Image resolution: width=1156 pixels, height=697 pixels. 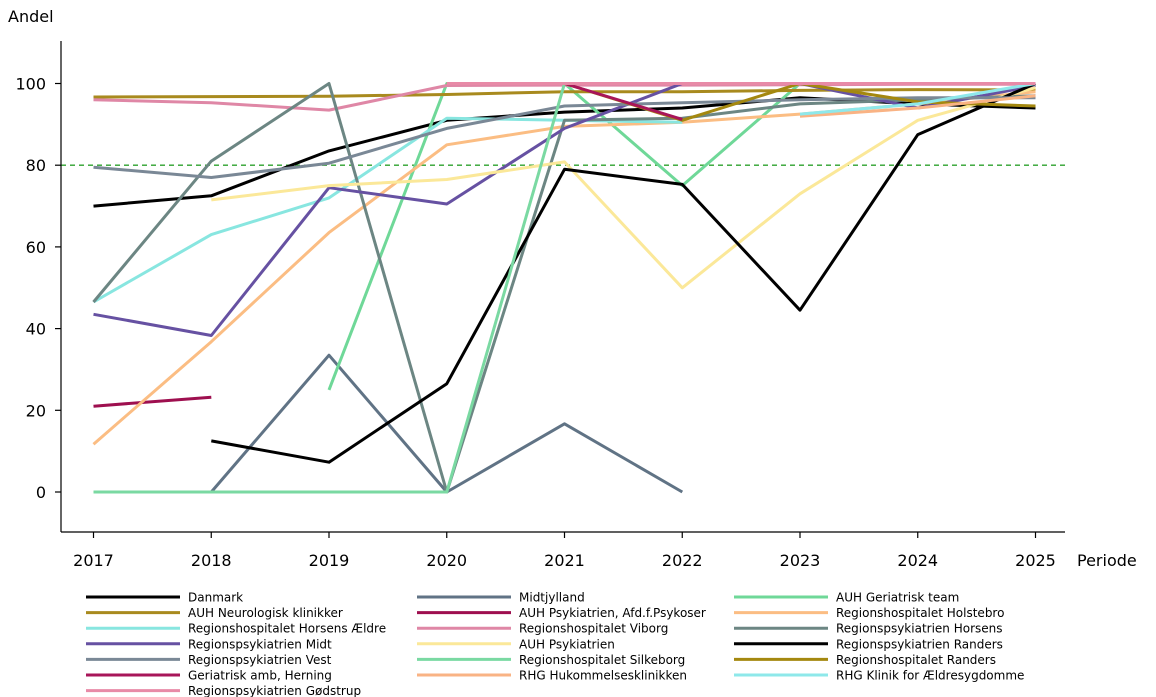 What do you see at coordinates (919, 629) in the screenshot?
I see `legend-label: Regionspsykiatrien Horsens` at bounding box center [919, 629].